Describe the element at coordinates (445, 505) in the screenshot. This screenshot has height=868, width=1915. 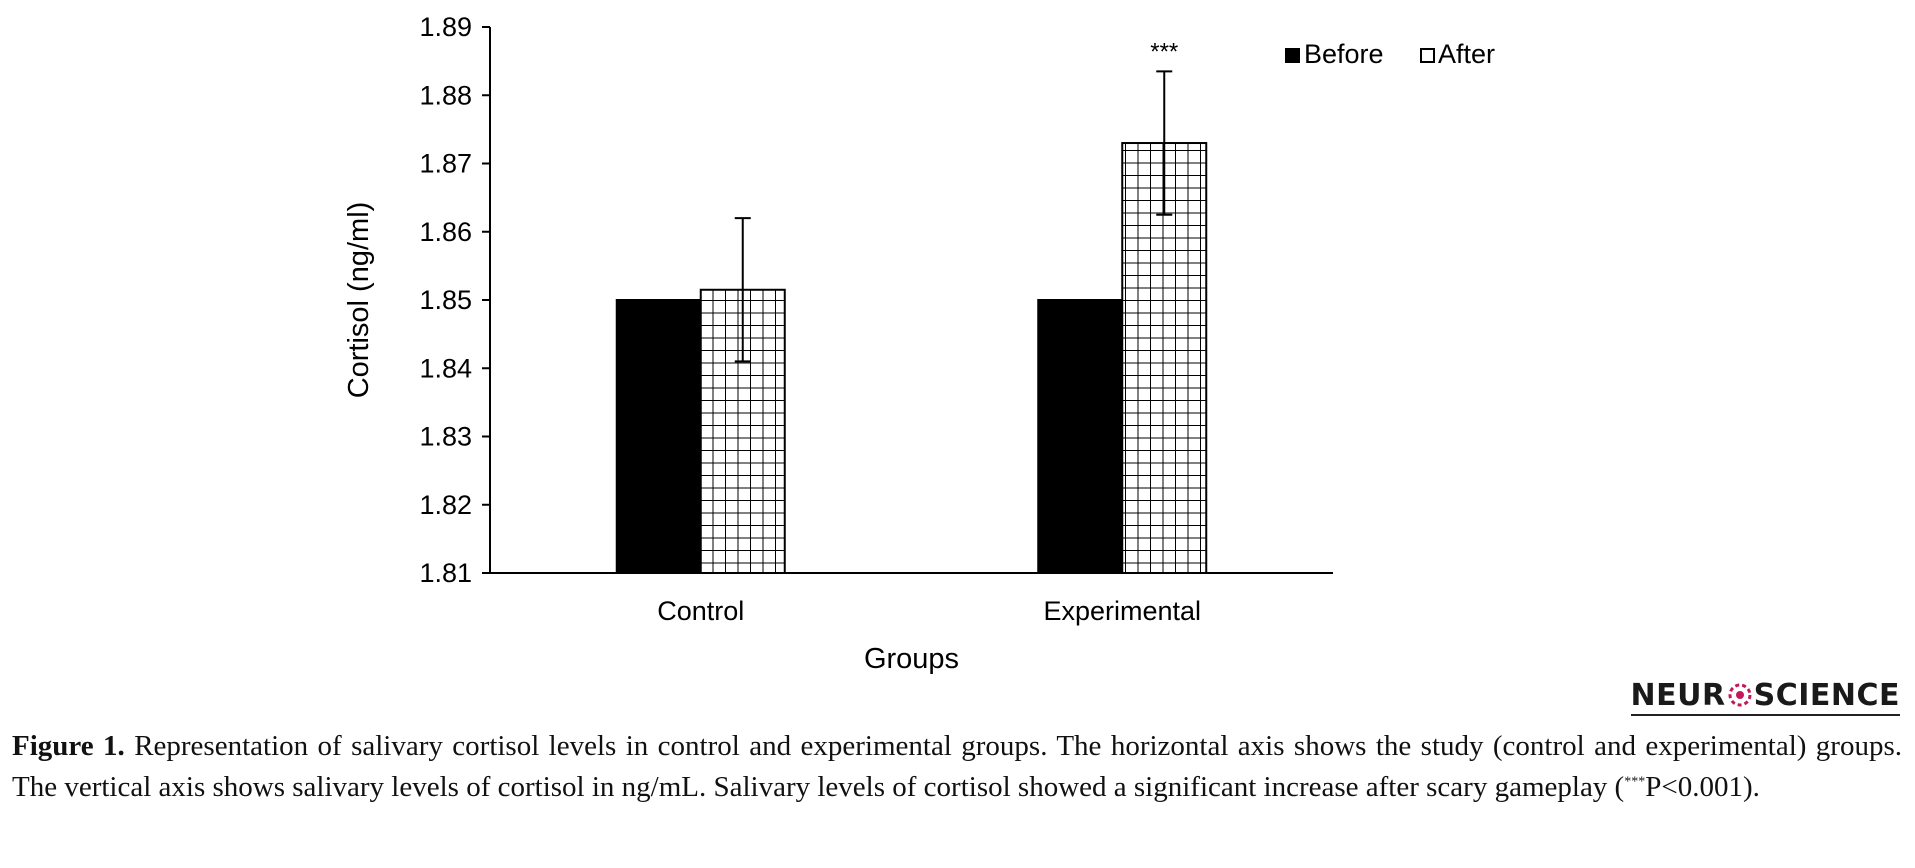
I see `y-tick-label: 1.82` at that location.